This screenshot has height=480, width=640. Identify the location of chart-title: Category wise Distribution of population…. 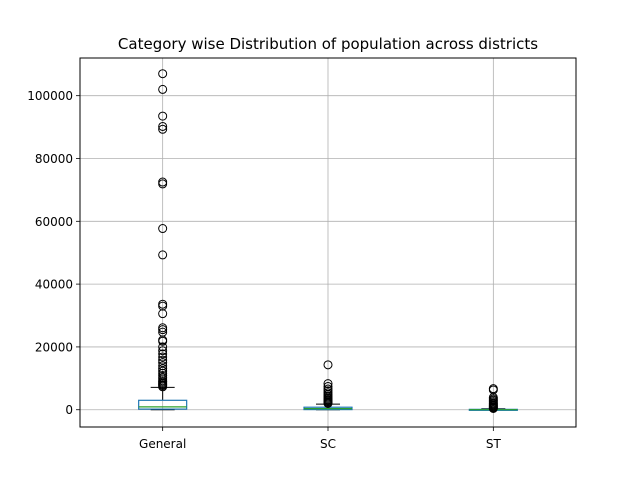
(328, 44).